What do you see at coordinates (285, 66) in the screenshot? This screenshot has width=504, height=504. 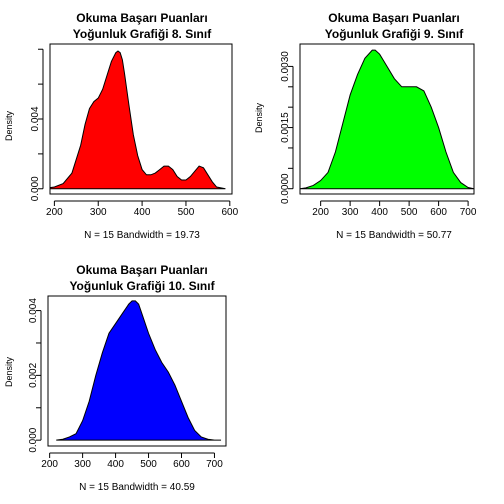 I see `y-tick-label: 0.0030` at bounding box center [285, 66].